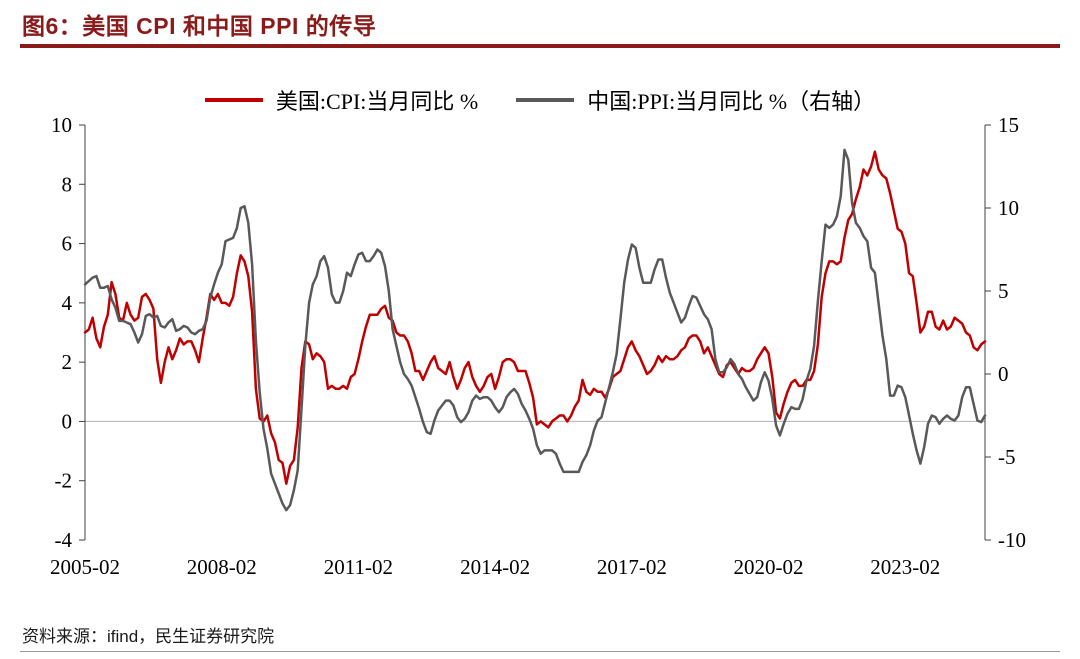 The width and height of the screenshot is (1080, 659). I want to click on bottom-rule, so click(540, 651).